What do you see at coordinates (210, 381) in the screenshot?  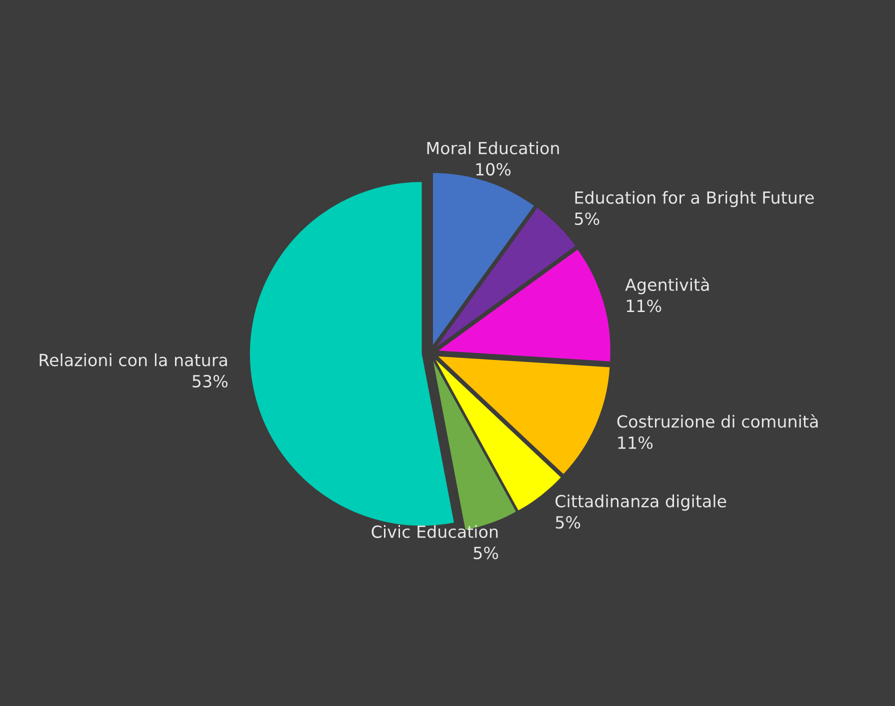 I see `data-label: 53%` at bounding box center [210, 381].